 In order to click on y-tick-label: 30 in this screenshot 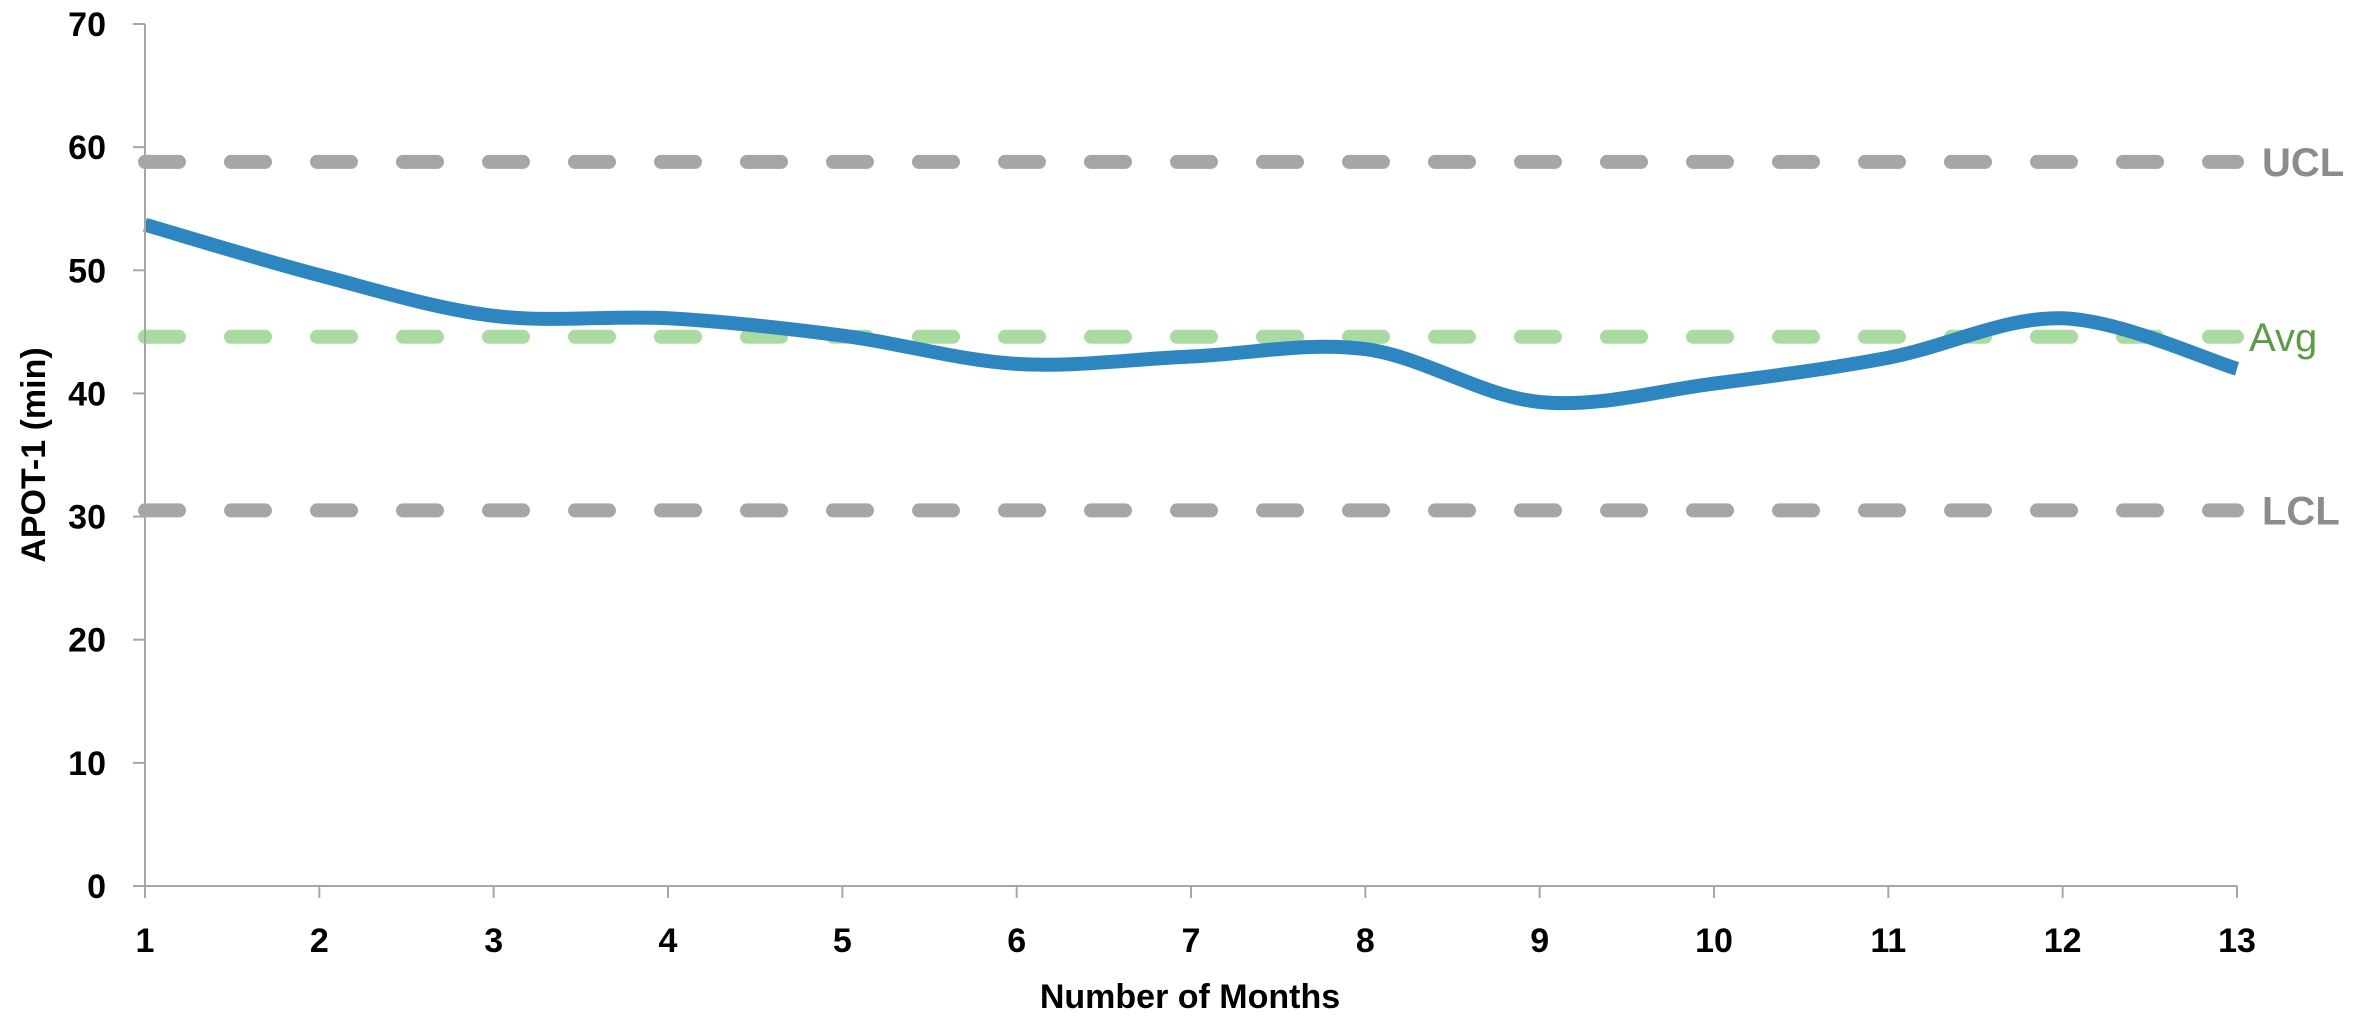, I will do `click(87, 518)`.